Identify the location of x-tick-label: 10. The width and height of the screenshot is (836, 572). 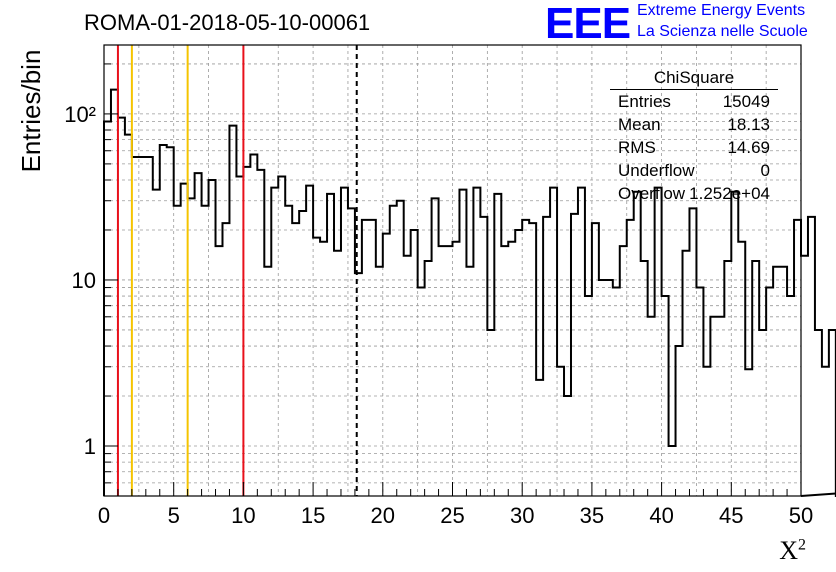
(243, 515).